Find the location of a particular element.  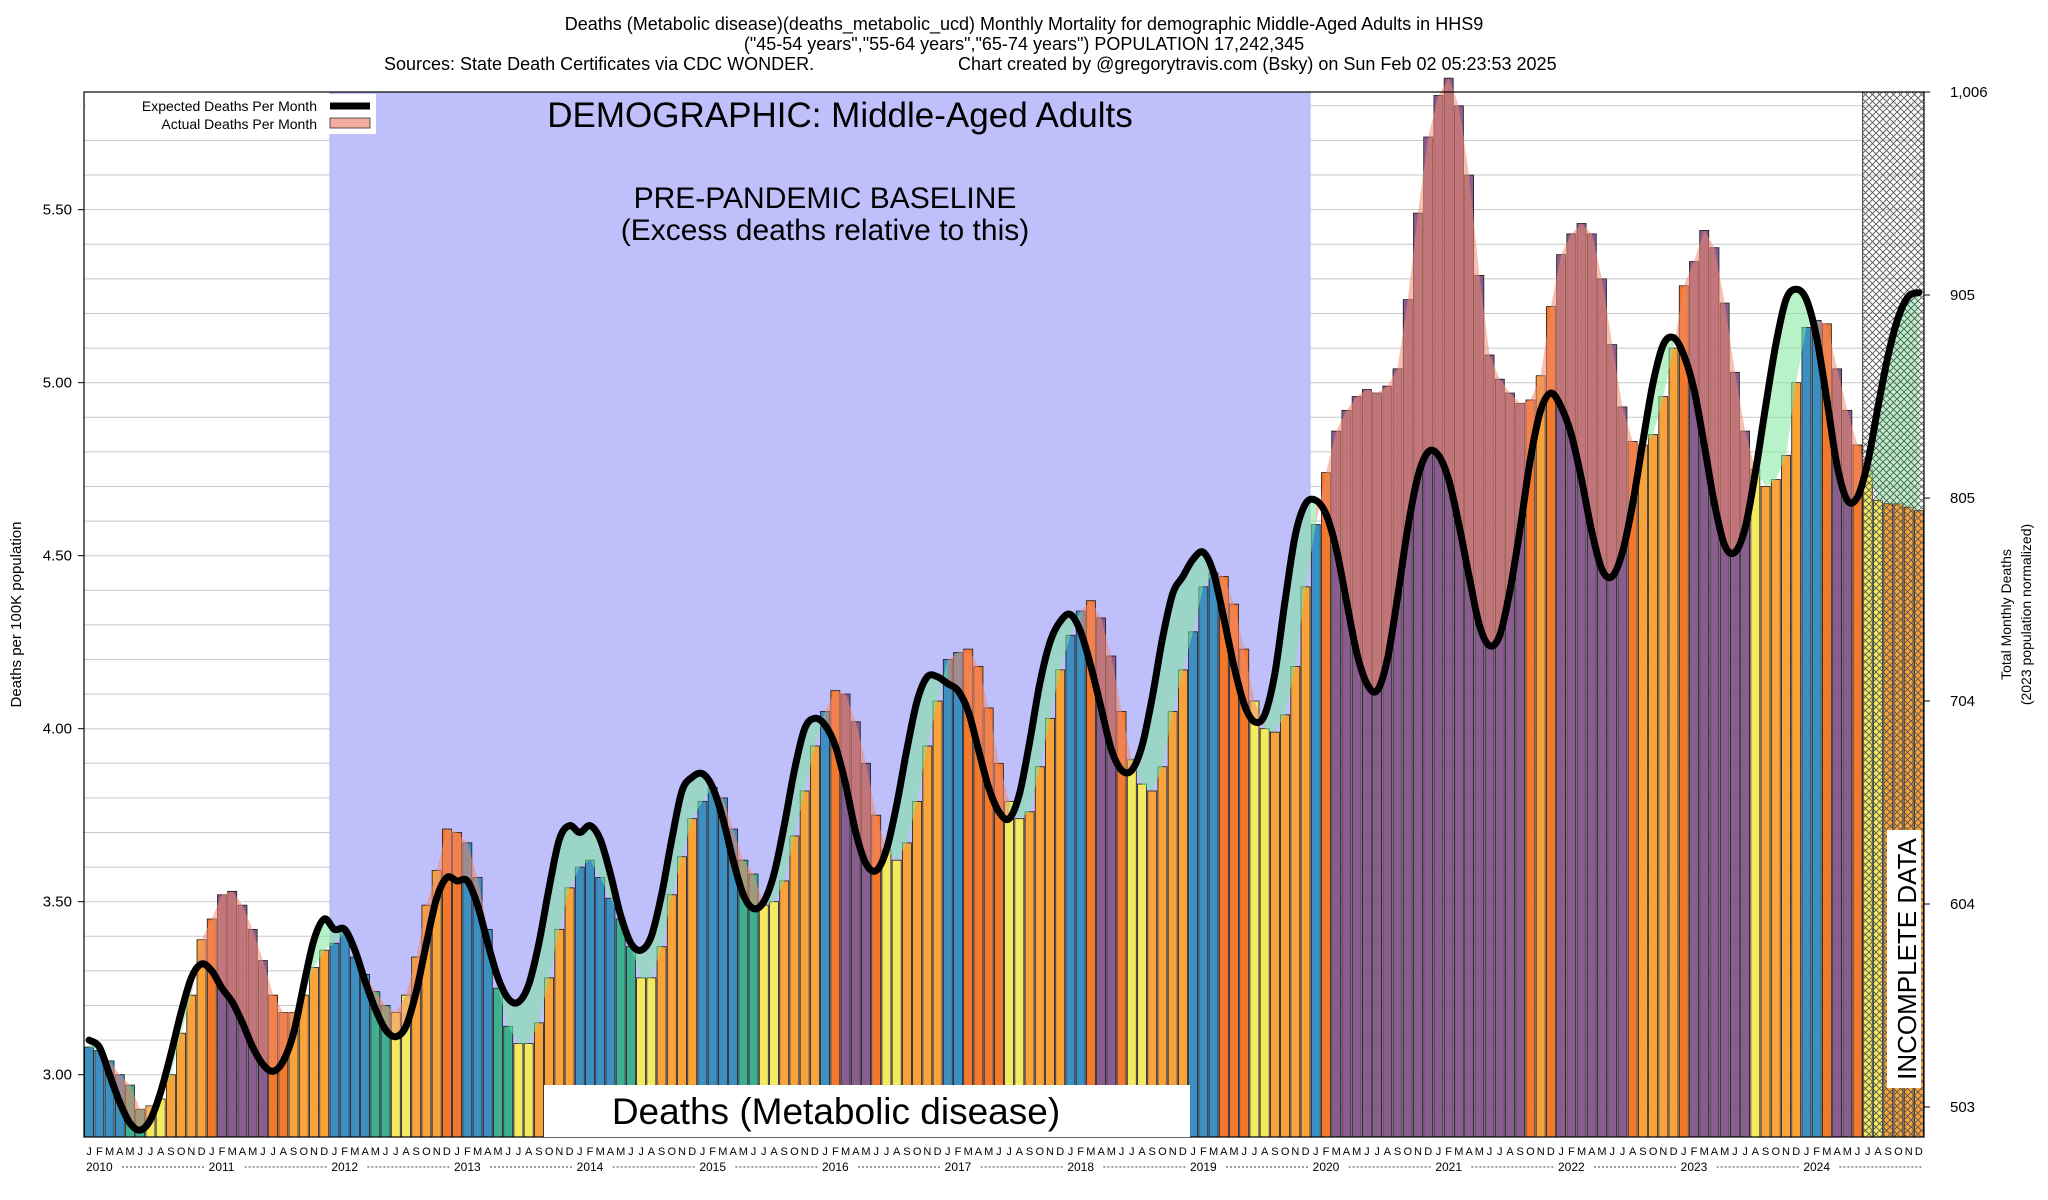

legend-label-actual: Actual Deaths Per Month is located at coordinates (239, 124).